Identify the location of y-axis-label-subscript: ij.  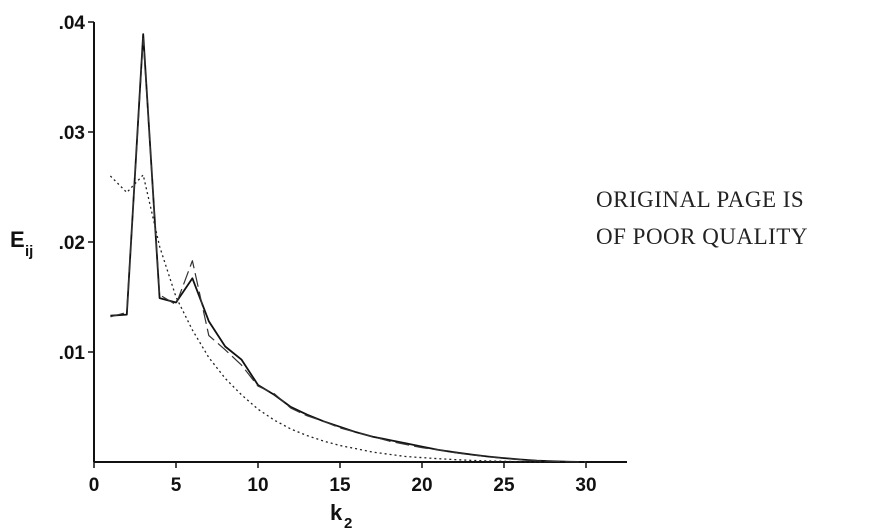
(29, 251).